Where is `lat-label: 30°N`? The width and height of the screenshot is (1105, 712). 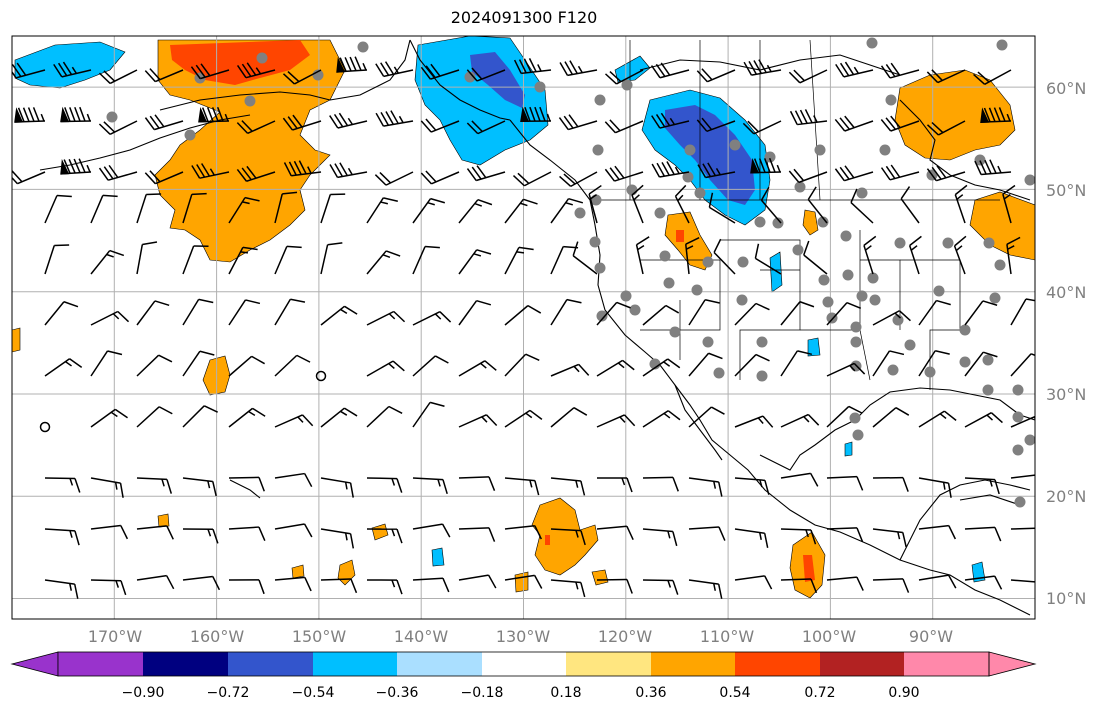 lat-label: 30°N is located at coordinates (1066, 394).